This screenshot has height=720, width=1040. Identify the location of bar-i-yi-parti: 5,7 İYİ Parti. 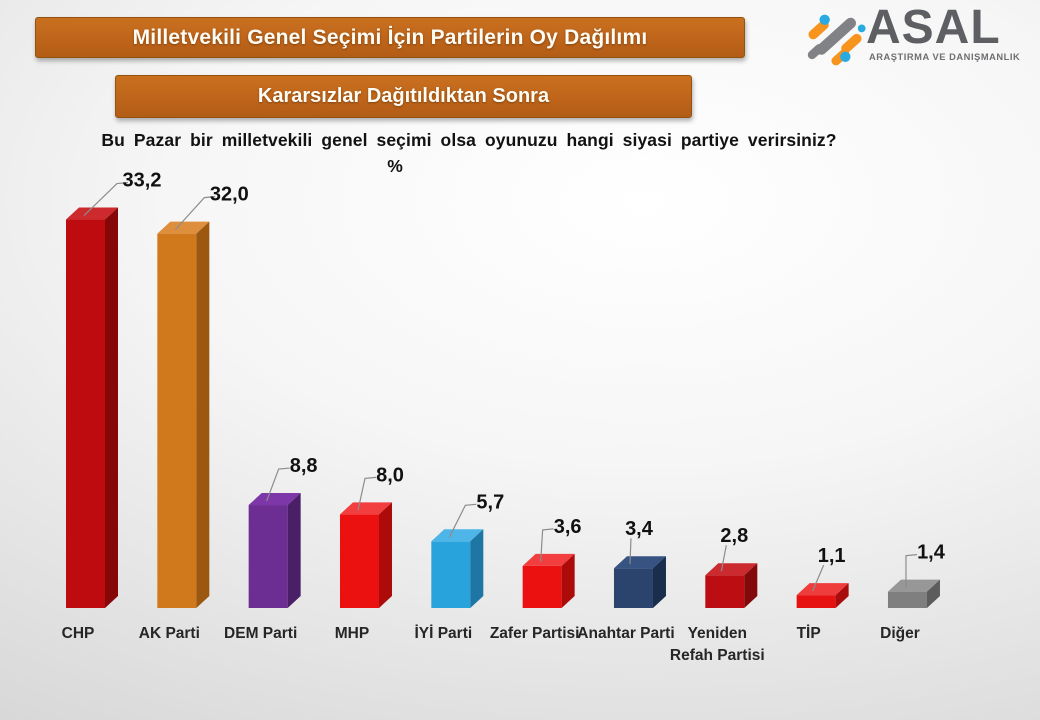
(459, 566).